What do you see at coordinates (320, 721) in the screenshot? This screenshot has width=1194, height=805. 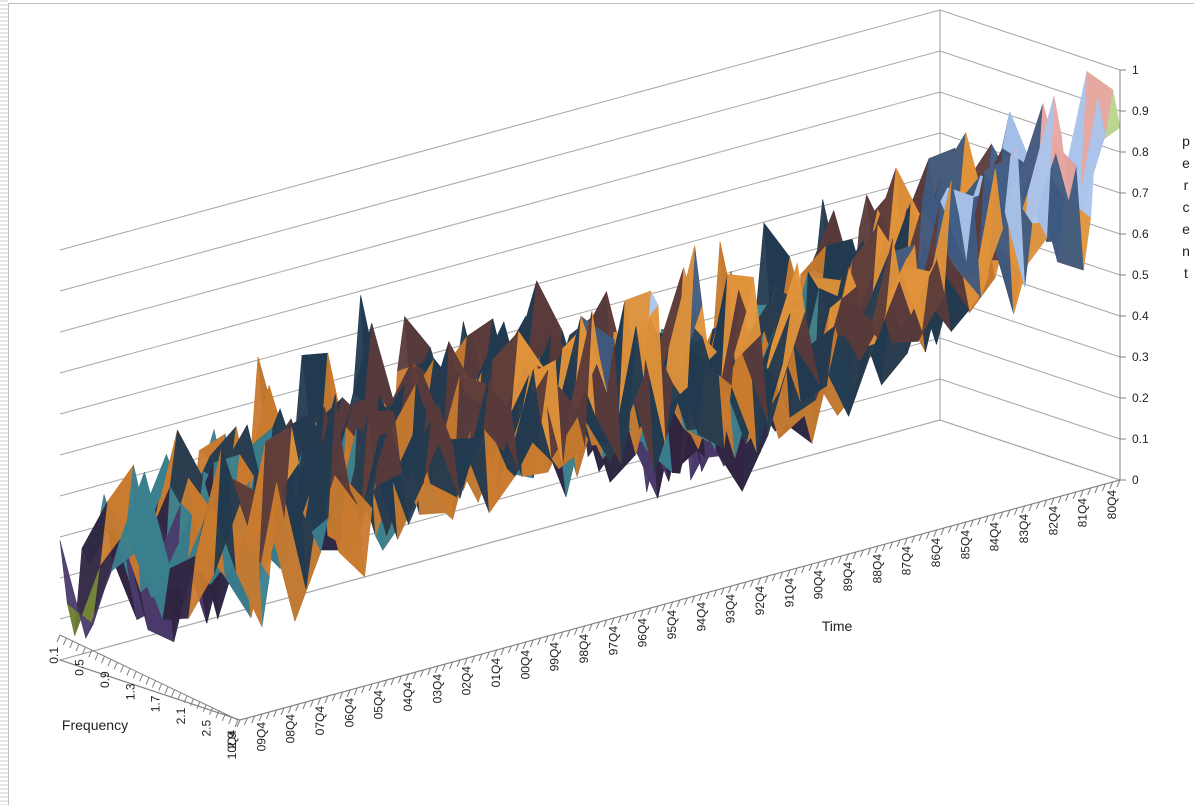 I see `time-tick-label: 07Q4` at bounding box center [320, 721].